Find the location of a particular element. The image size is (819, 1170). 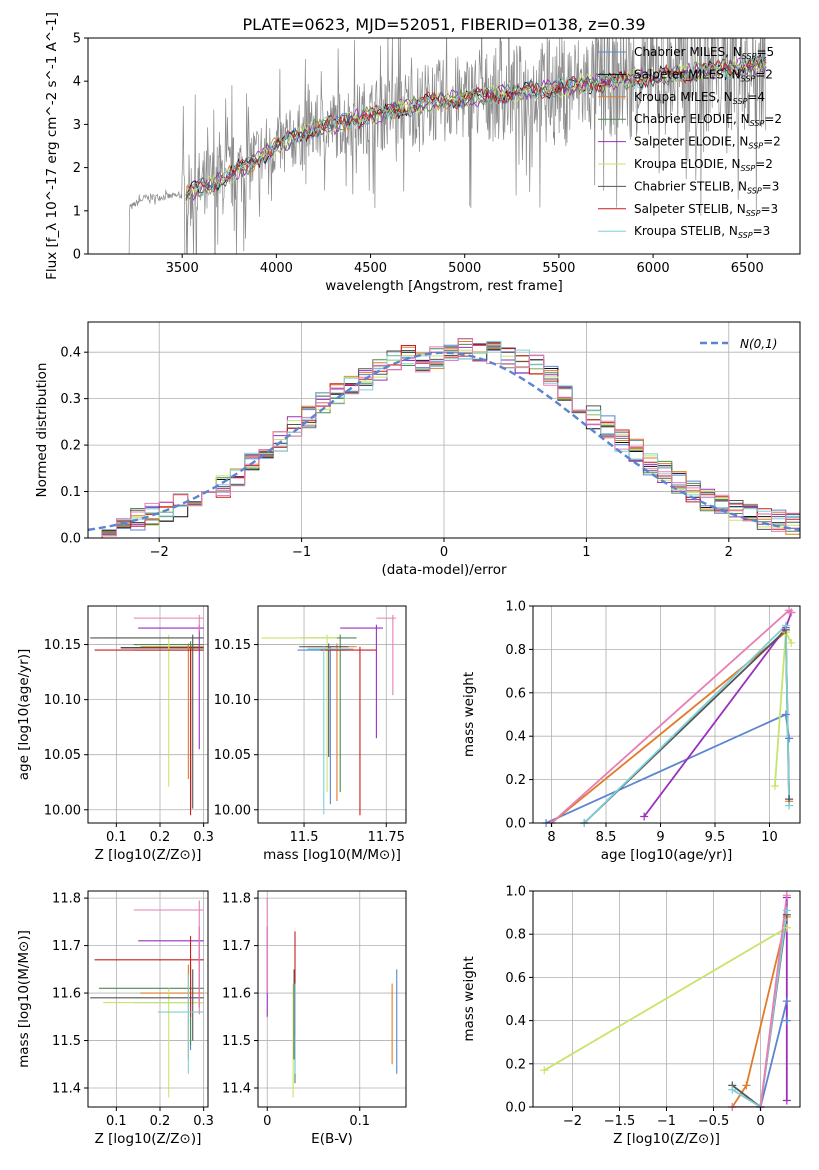

legend-label: Salpeter STELIB, NSSP=3 is located at coordinates (706, 210).